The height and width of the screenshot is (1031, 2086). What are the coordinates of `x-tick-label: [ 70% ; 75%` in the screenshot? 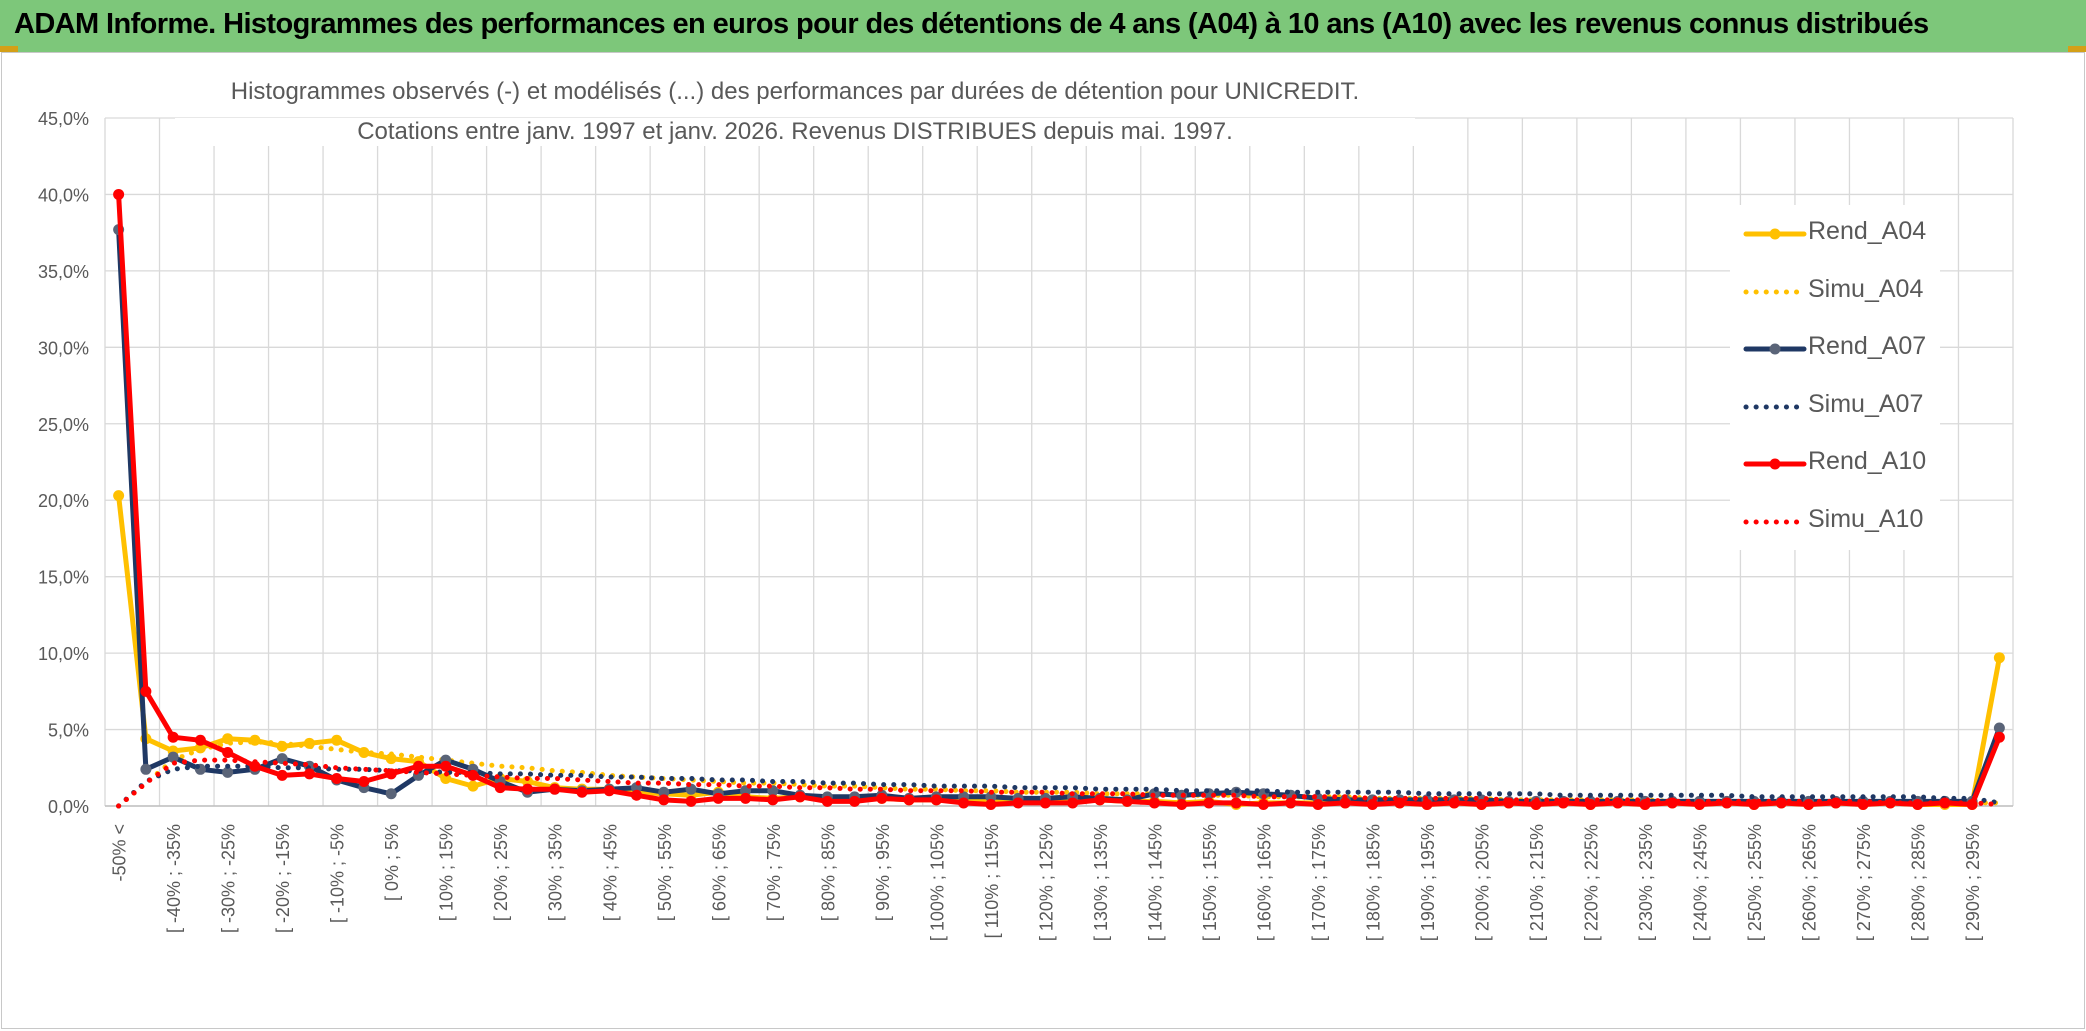 It's located at (774, 872).